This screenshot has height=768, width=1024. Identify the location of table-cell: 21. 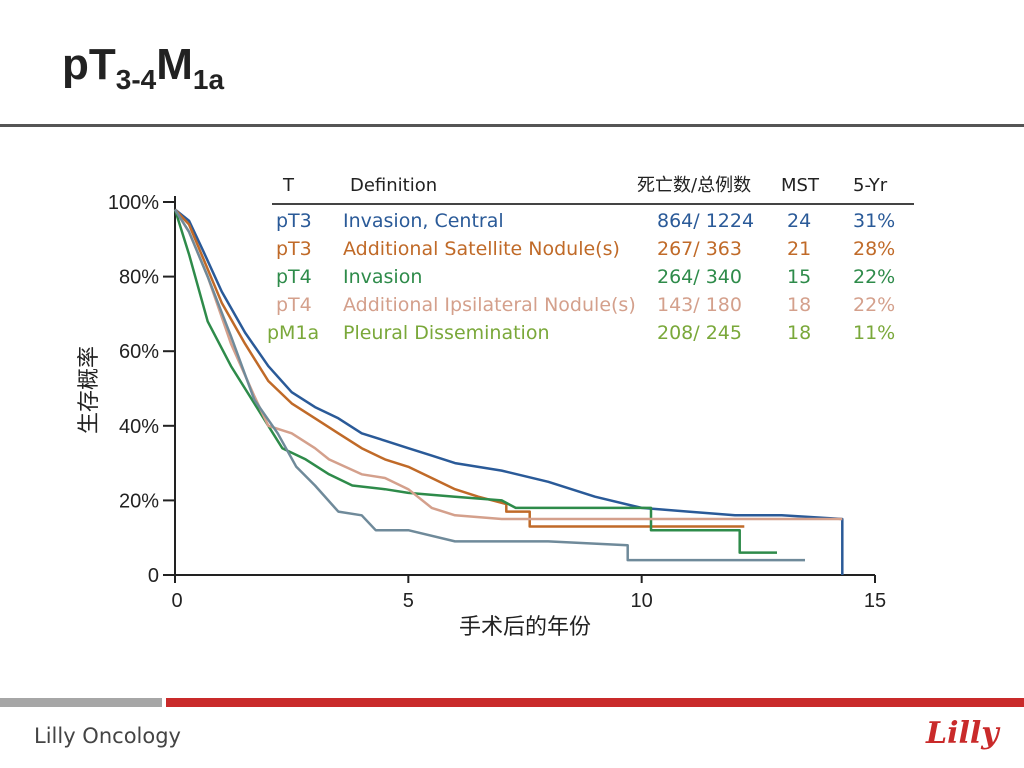
(799, 249).